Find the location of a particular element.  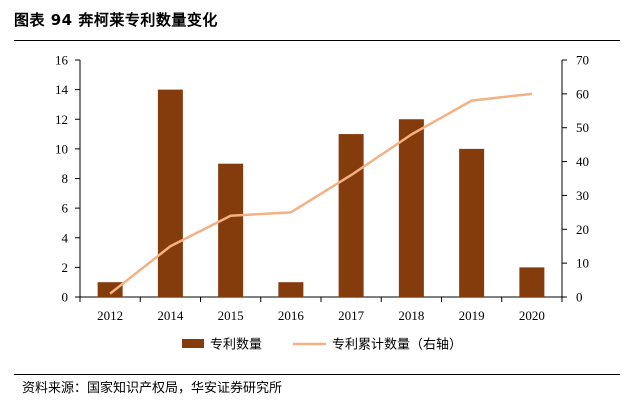

y-right-tick-label: 40 is located at coordinates (582, 161).